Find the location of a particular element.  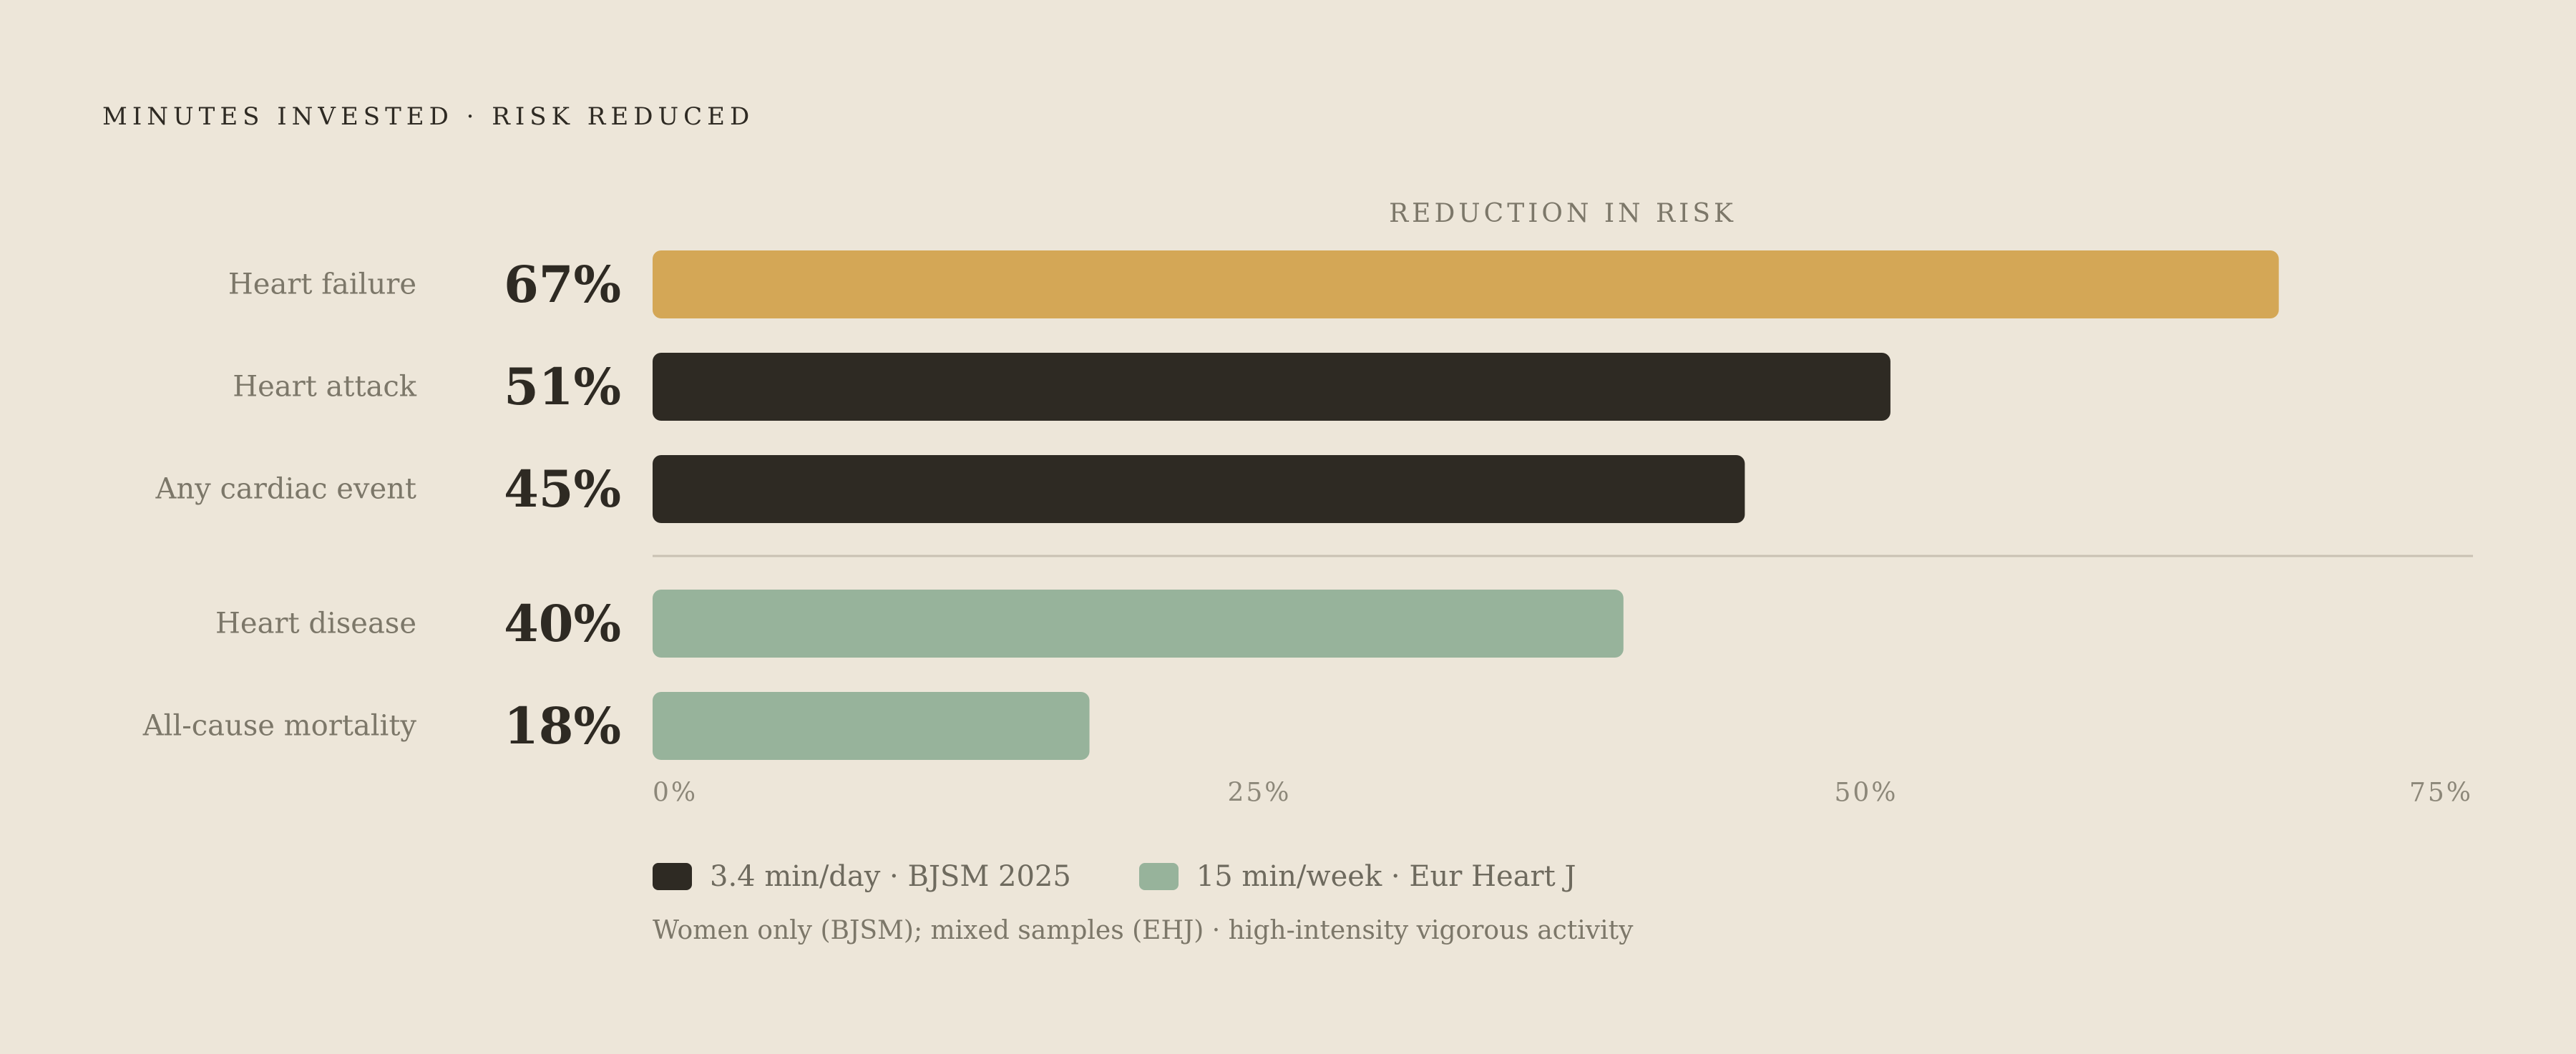

category-label-any-cardiac-event: Any cardiac event is located at coordinates (285, 489).